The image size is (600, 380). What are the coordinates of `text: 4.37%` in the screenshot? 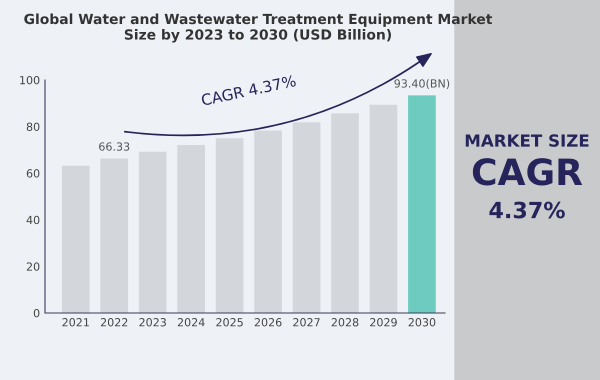 It's located at (527, 210).